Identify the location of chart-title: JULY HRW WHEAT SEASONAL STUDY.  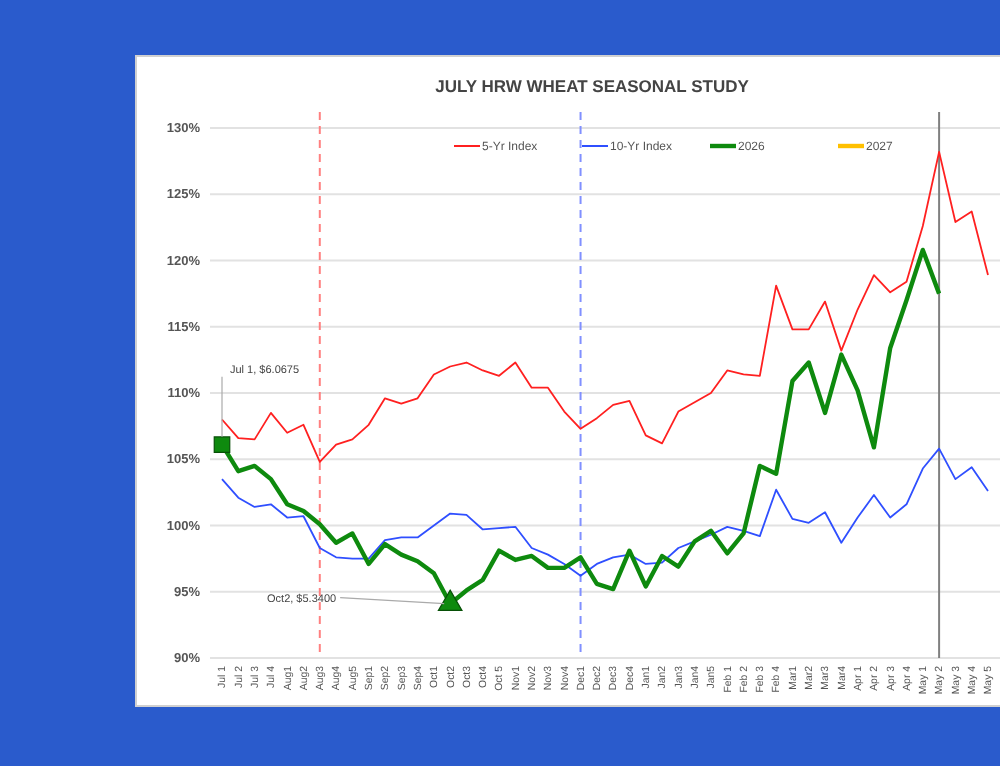
(592, 86).